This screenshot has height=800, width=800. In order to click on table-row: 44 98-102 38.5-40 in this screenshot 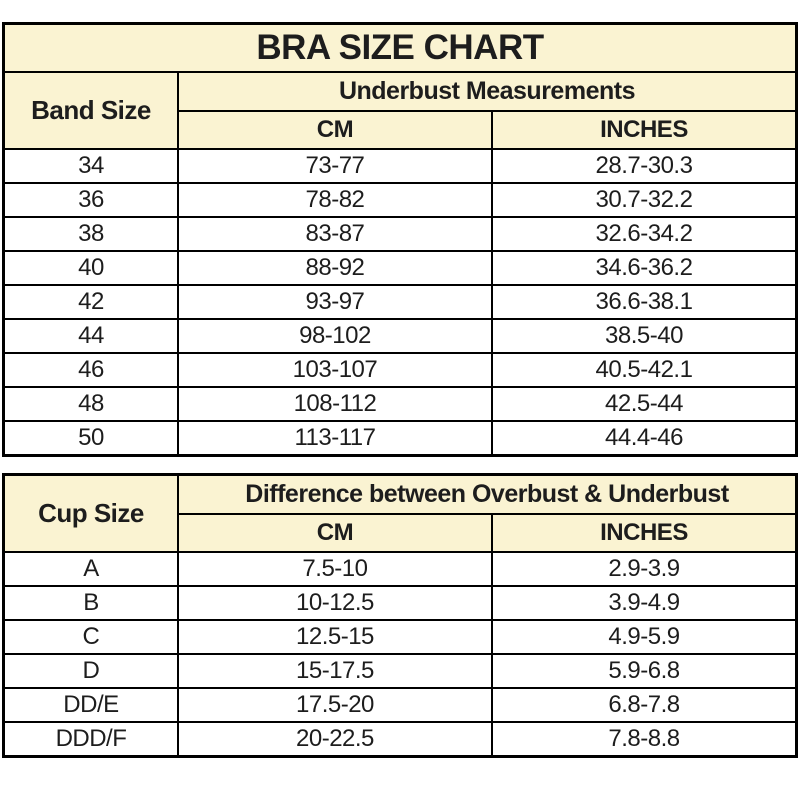, I will do `click(400, 336)`.